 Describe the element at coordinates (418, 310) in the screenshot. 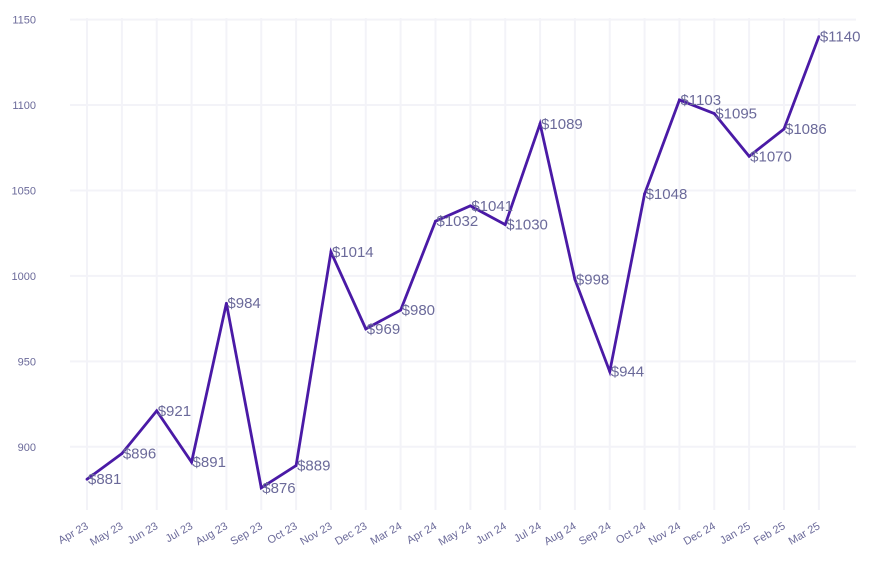

I see `data-label: $980` at that location.